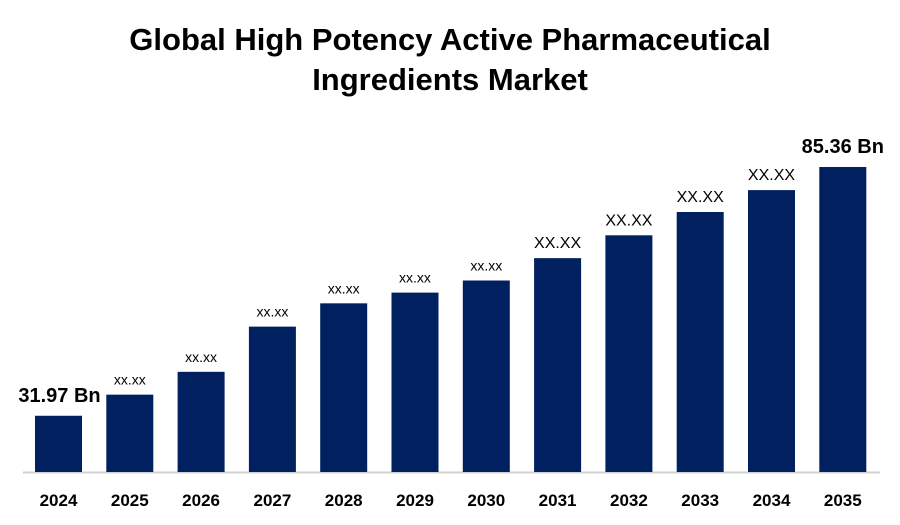  I want to click on x-tick-label-2033: 2033, so click(700, 500).